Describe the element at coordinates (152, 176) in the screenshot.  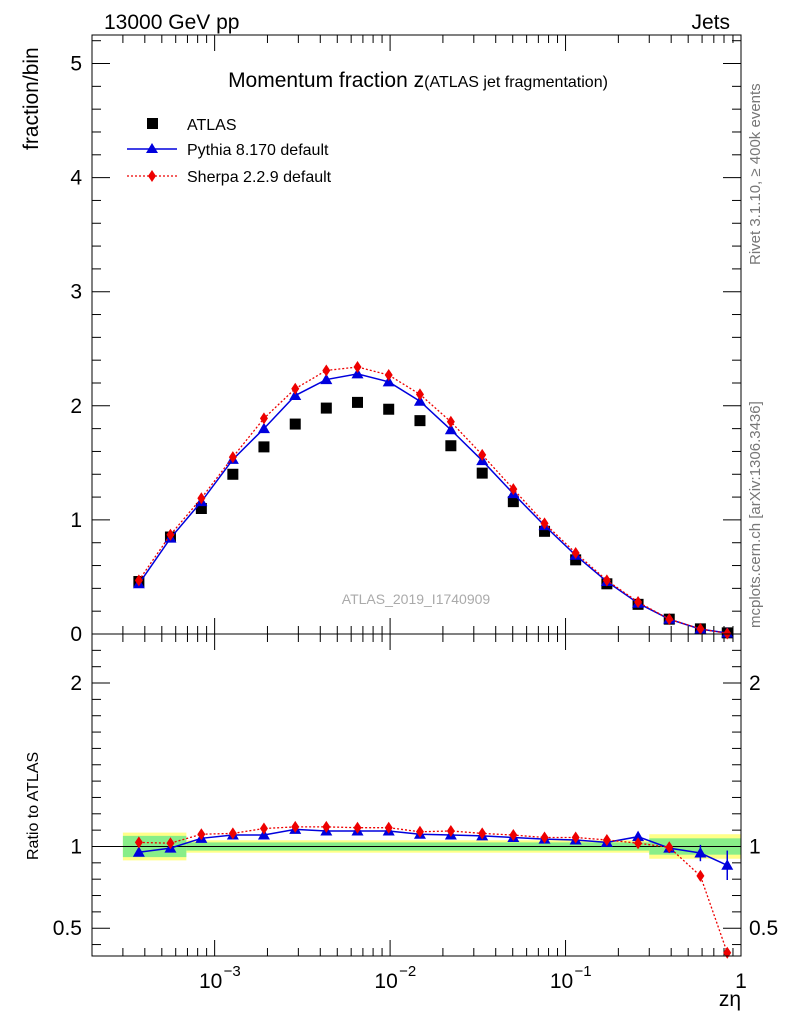
I see `legend-sherpa-marker` at that location.